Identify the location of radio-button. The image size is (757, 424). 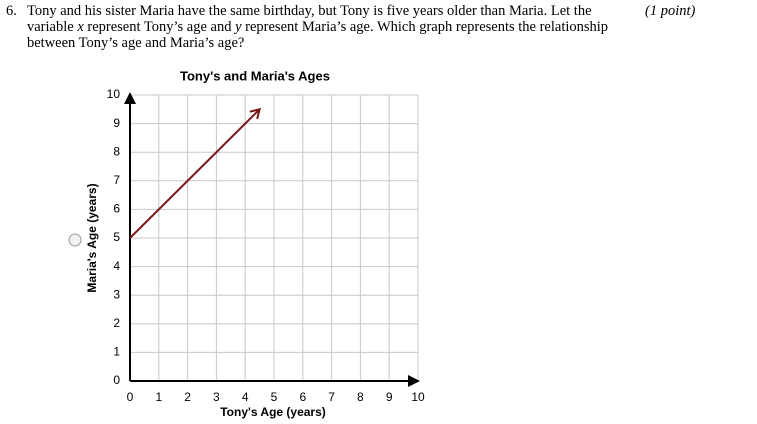
(75, 240).